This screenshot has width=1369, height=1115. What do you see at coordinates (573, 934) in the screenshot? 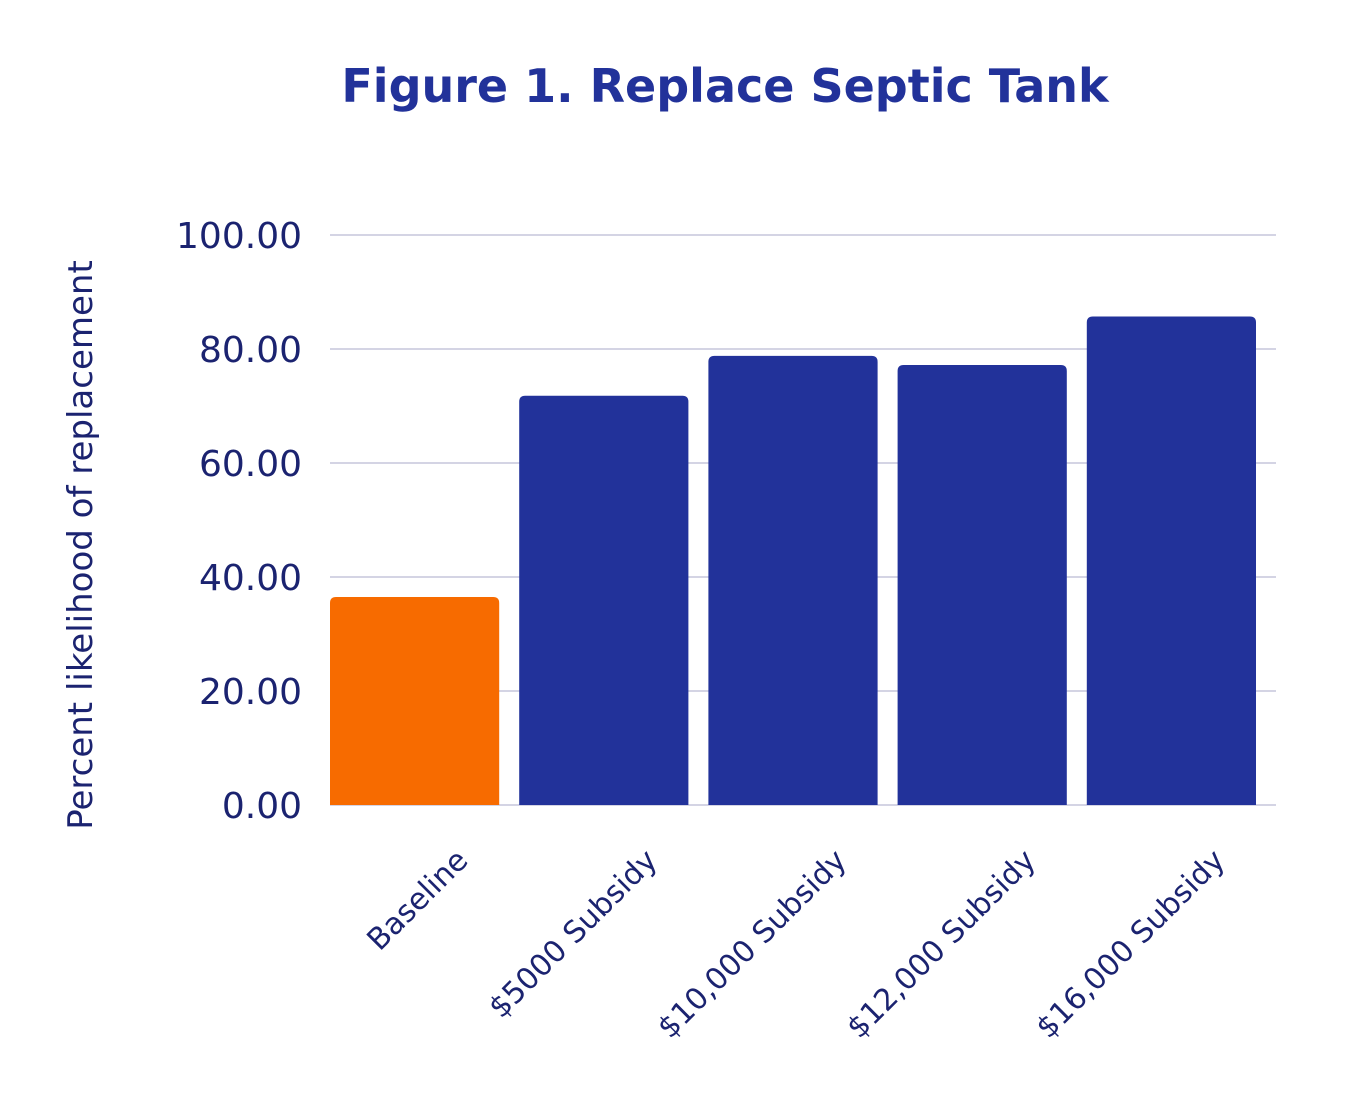
I see `x-category-label: $5000 Subsidy` at bounding box center [573, 934].